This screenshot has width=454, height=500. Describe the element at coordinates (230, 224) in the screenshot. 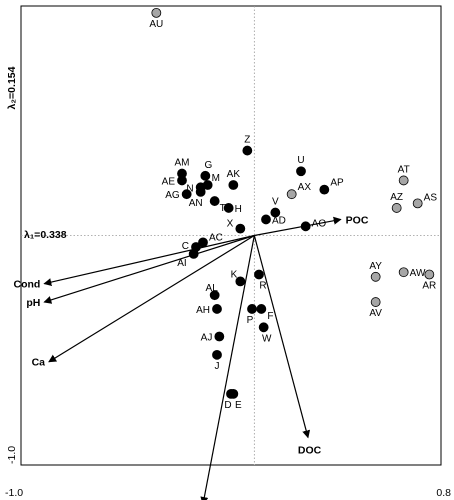

I see `site-label-x: X` at that location.